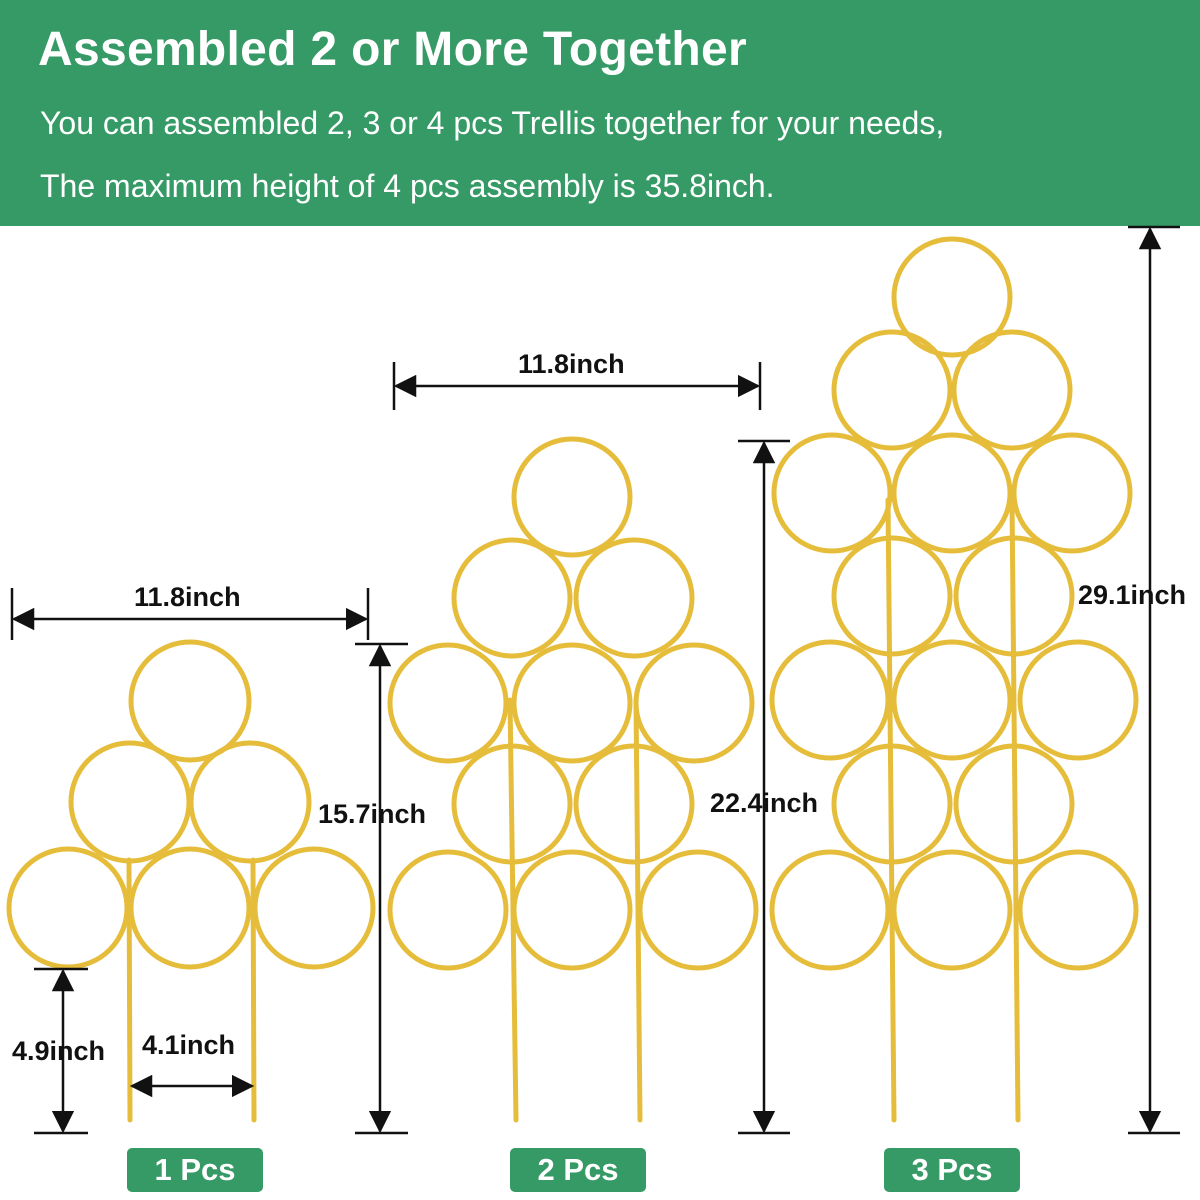  What do you see at coordinates (392, 49) in the screenshot?
I see `headline: Assembled 2 or More Together` at bounding box center [392, 49].